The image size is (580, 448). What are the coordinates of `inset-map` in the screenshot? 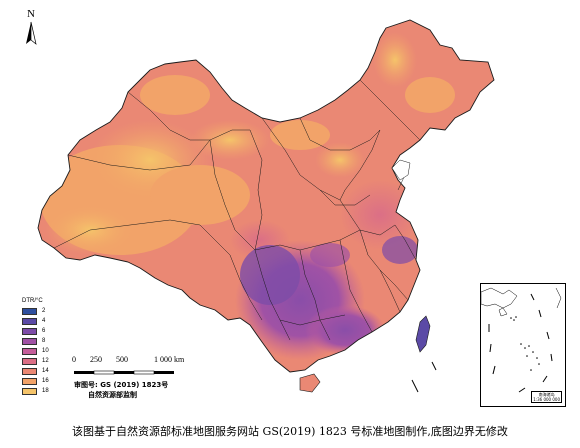 It's located at (521, 340).